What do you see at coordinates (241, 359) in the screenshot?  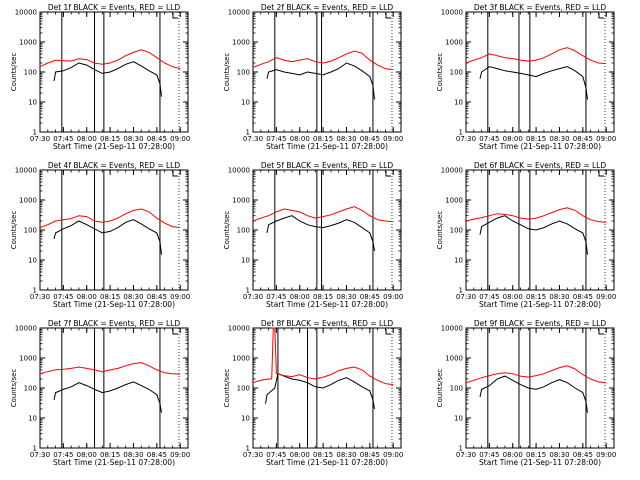 I see `y-tick-label: 1000` at bounding box center [241, 359].